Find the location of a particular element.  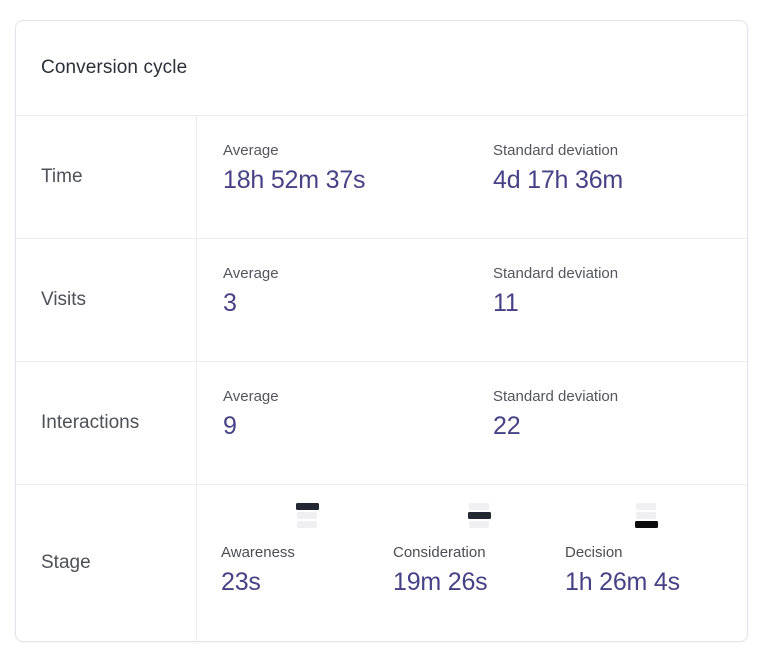

stage-awareness: Awareness 23s is located at coordinates (307, 550).